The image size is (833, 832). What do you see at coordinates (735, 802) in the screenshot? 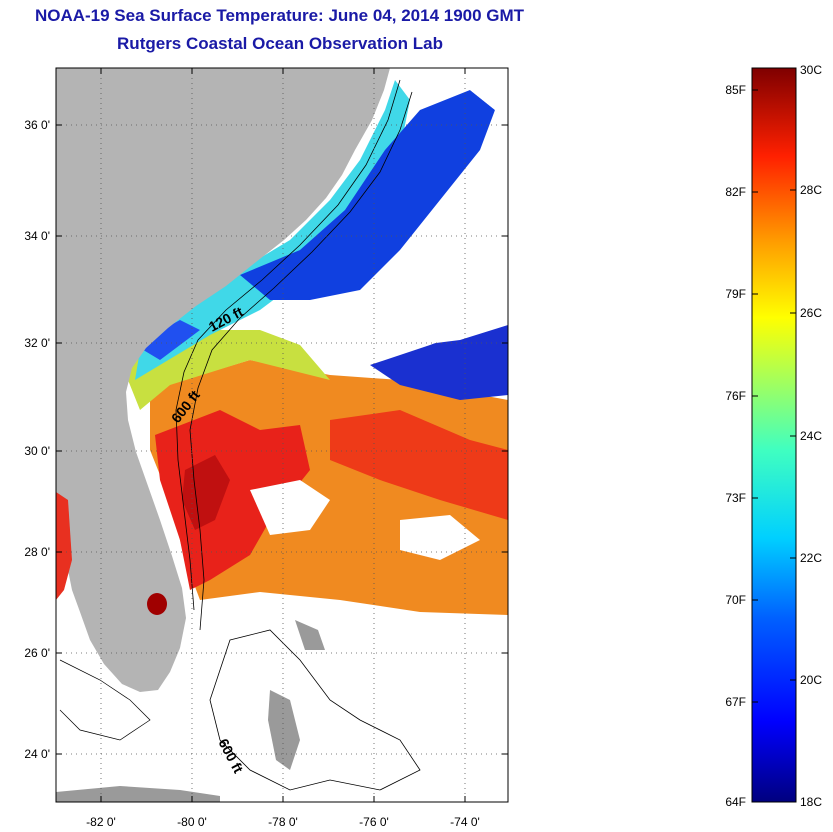
I see `fahrenheit-label: 64F` at bounding box center [735, 802].